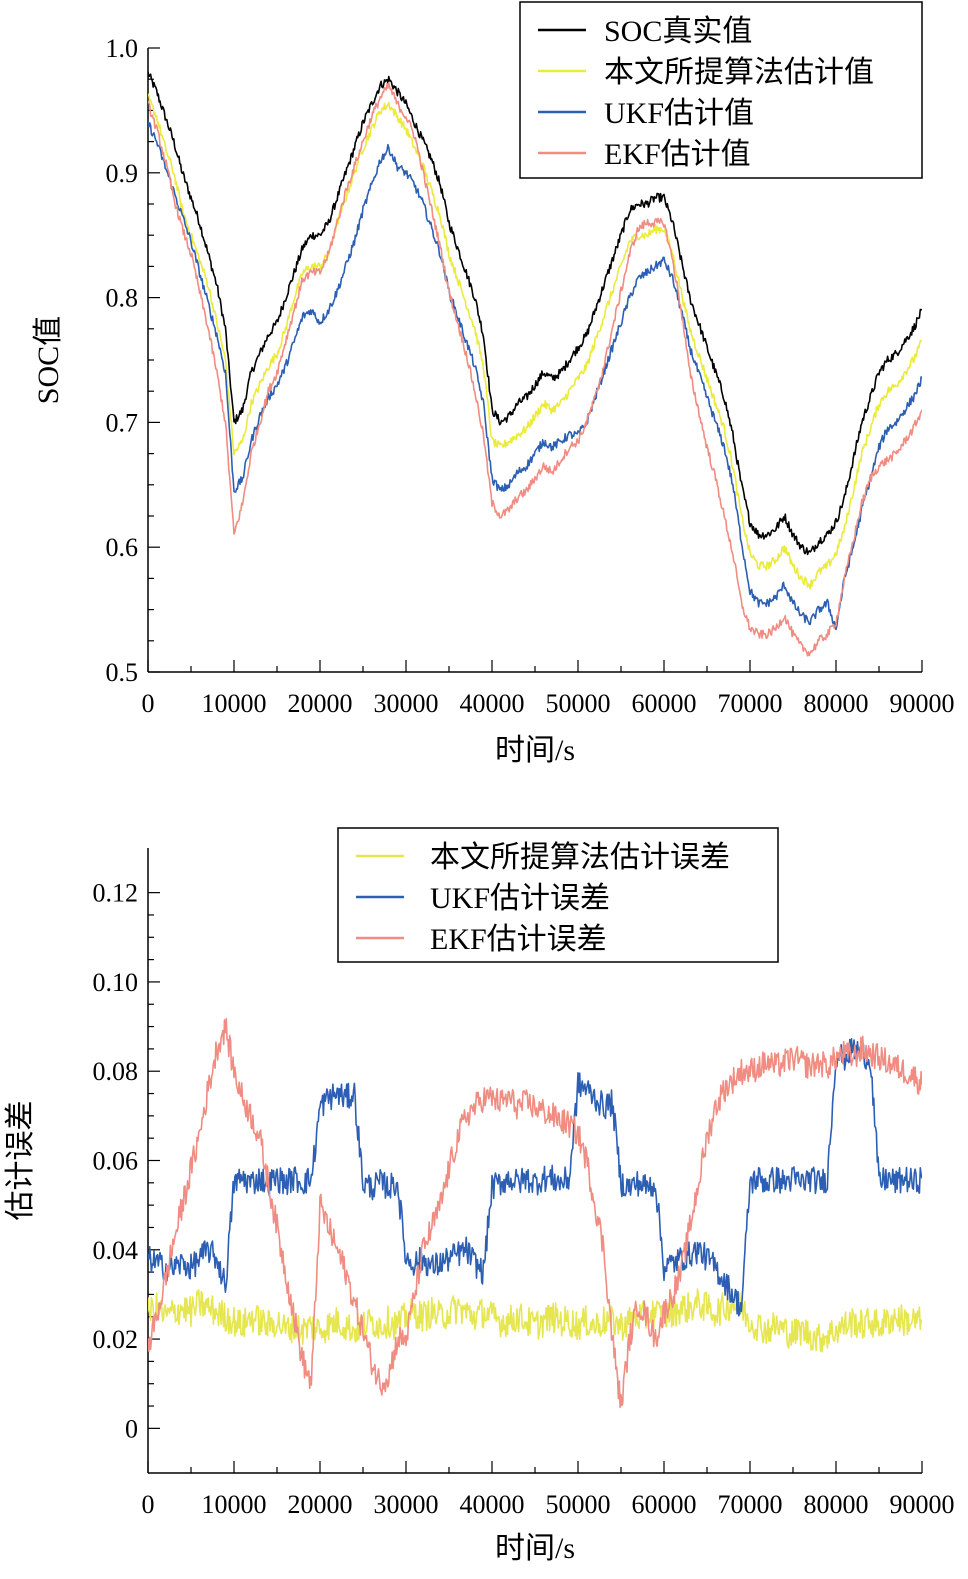 The width and height of the screenshot is (968, 1579). Describe the element at coordinates (518, 939) in the screenshot. I see `legend-label: EKF估计误差` at that location.